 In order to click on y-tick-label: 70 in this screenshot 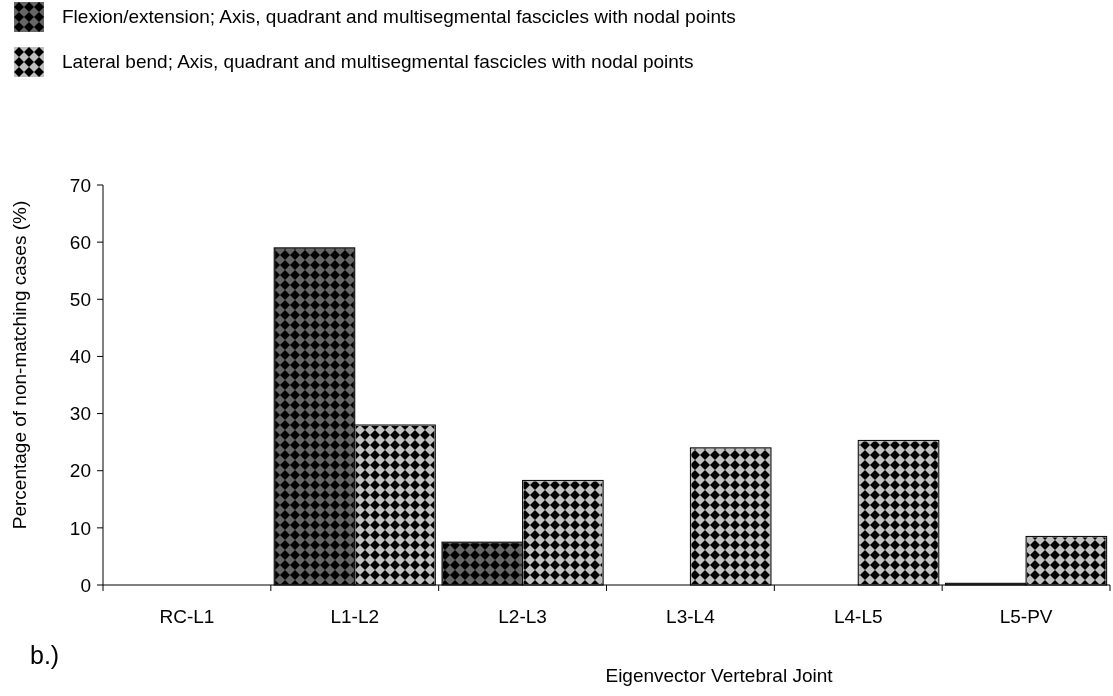, I will do `click(80, 185)`.